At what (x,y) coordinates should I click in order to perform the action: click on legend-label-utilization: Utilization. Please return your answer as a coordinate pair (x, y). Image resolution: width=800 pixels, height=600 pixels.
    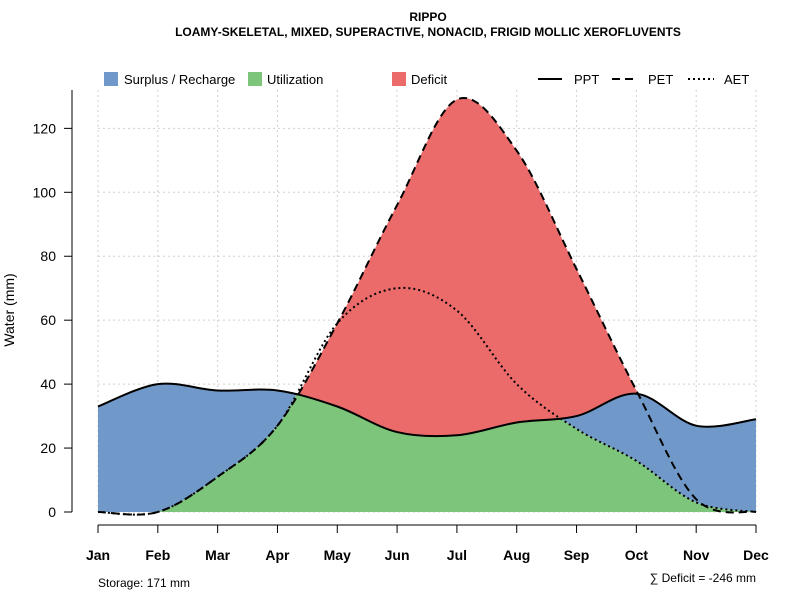
    Looking at the image, I should click on (295, 79).